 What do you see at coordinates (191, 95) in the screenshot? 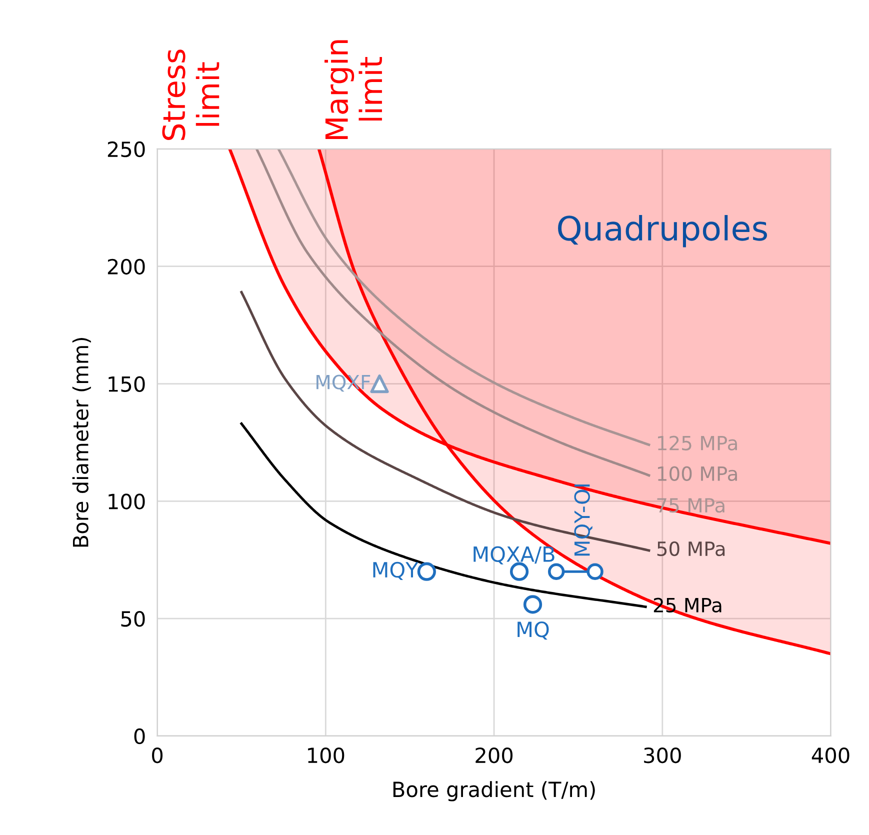
I see `text: Stress limit` at bounding box center [191, 95].